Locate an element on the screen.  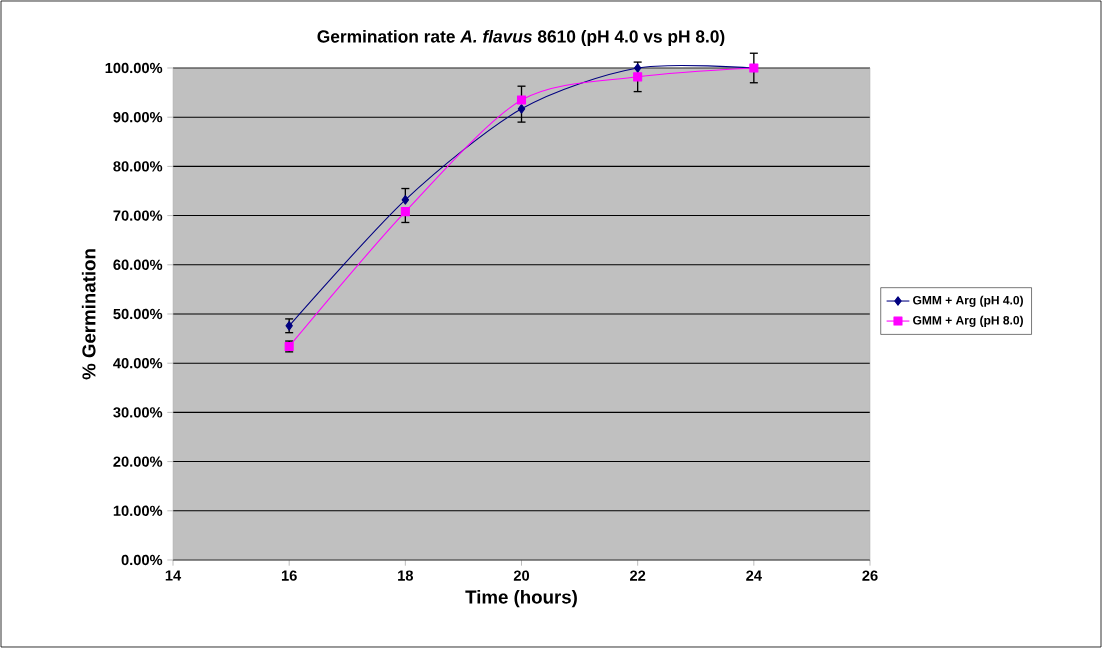
y-axis-title: % Germination is located at coordinates (88, 314).